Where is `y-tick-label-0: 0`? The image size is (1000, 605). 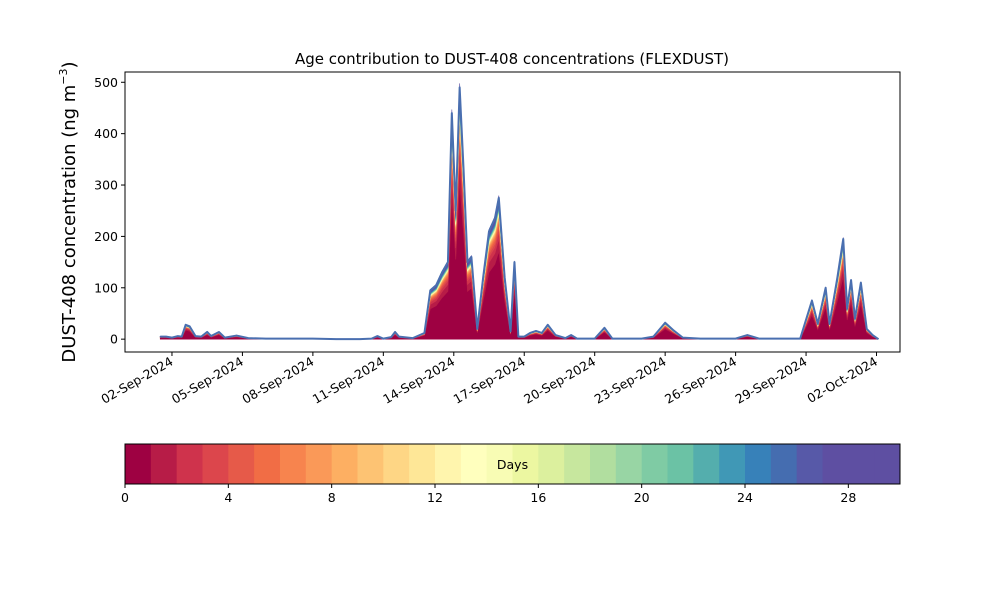 y-tick-label-0: 0 is located at coordinates (114, 339).